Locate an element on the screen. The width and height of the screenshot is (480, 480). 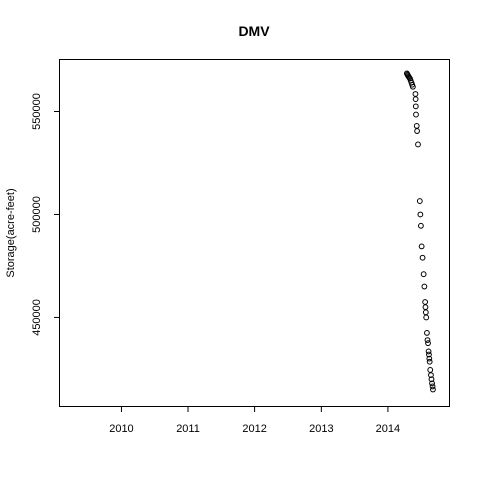
x-tick-label: 2010 is located at coordinates (121, 429).